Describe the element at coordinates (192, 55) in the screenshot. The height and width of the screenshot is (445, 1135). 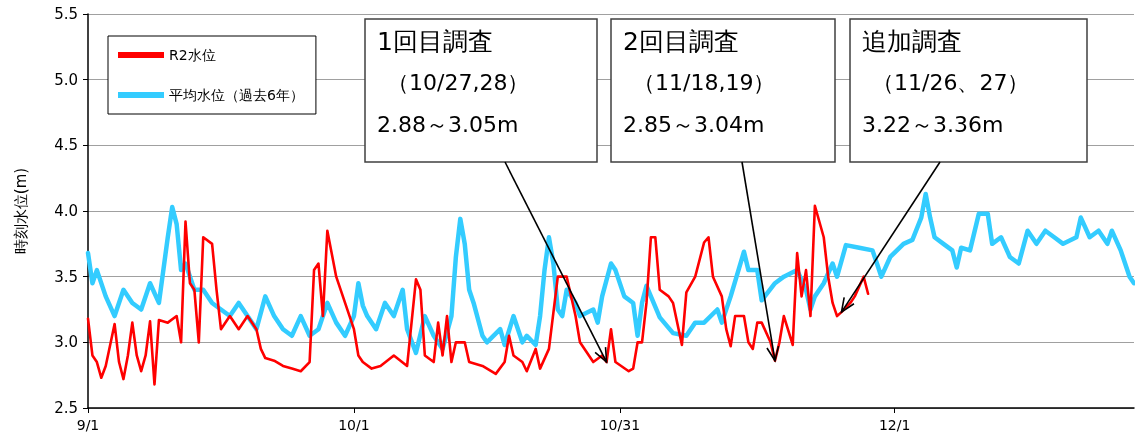
I see `legend-label: R2水位` at that location.